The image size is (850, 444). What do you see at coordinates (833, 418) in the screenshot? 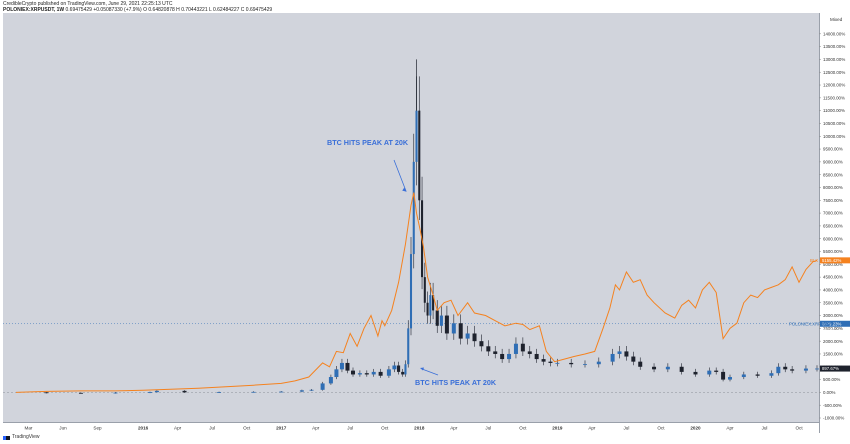
I see `y-tick-label: -1000.00%` at bounding box center [833, 418].